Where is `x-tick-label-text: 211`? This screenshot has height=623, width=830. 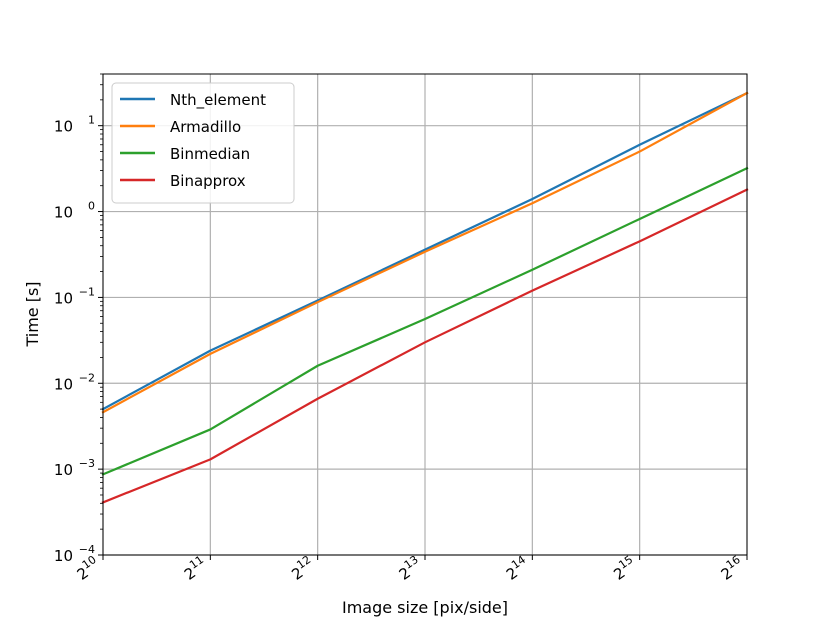
x-tick-label-text: 211 is located at coordinates (194, 568).